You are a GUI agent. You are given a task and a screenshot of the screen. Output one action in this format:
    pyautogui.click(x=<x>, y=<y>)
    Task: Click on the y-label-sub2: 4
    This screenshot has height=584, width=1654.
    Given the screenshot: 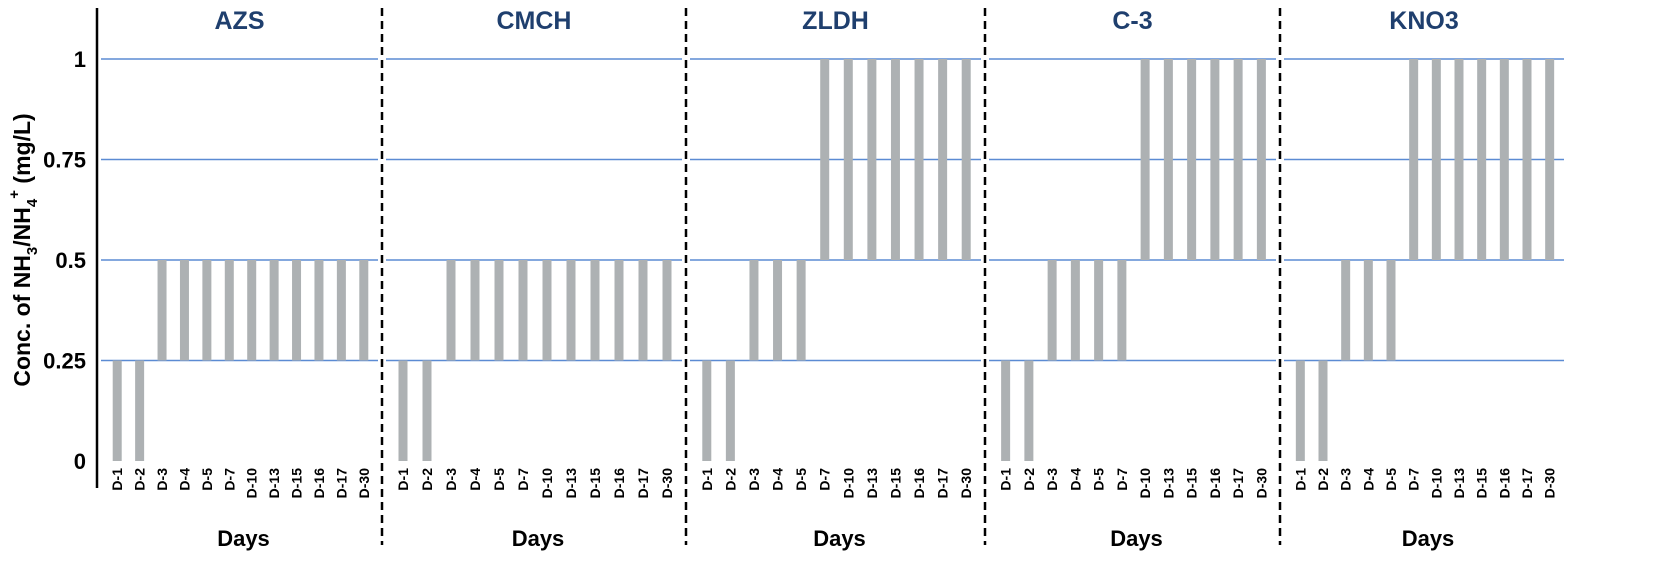 What is the action you would take?
    pyautogui.click(x=32, y=202)
    